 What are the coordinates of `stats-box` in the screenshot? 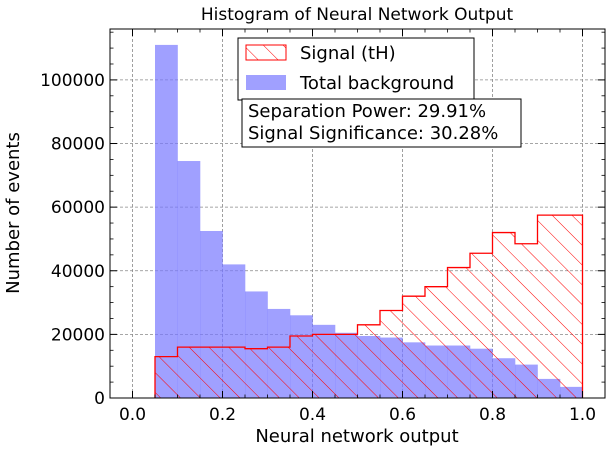 It's located at (381, 123).